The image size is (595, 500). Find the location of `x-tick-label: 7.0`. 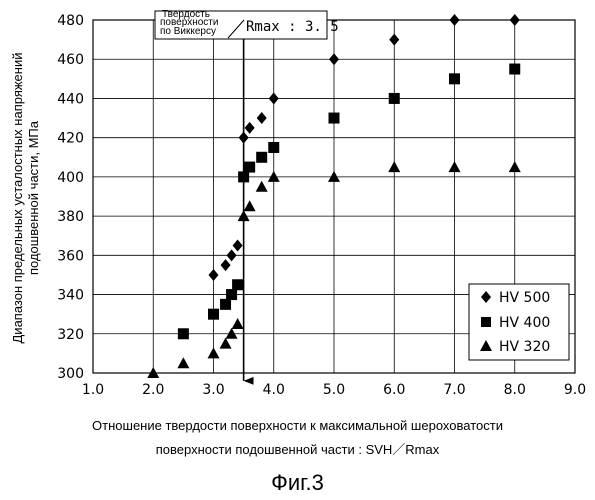

x-tick-label: 7.0 is located at coordinates (454, 390).